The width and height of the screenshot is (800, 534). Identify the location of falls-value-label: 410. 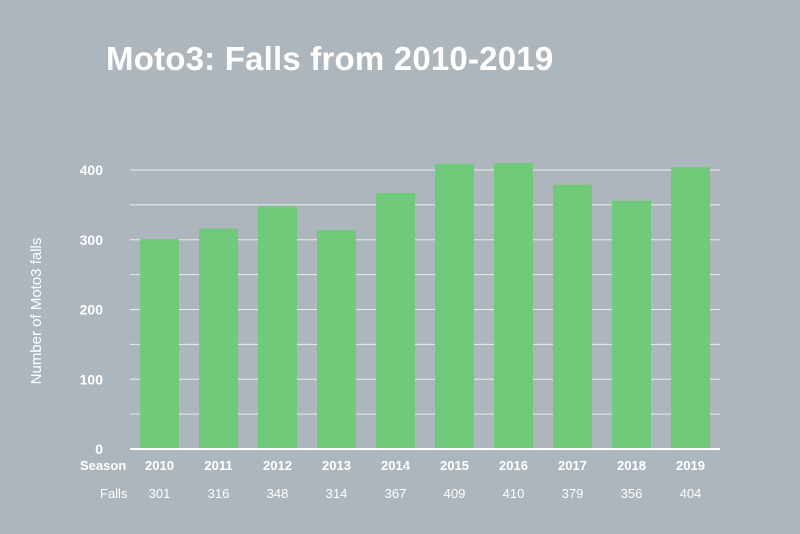
(514, 493).